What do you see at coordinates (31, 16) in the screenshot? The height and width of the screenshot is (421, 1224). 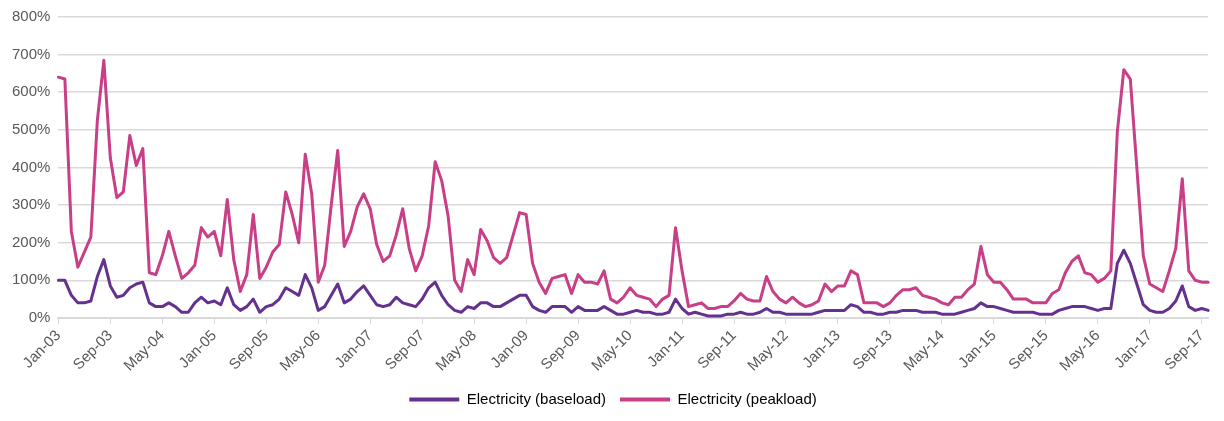 I see `y-tick-label: 800%` at bounding box center [31, 16].